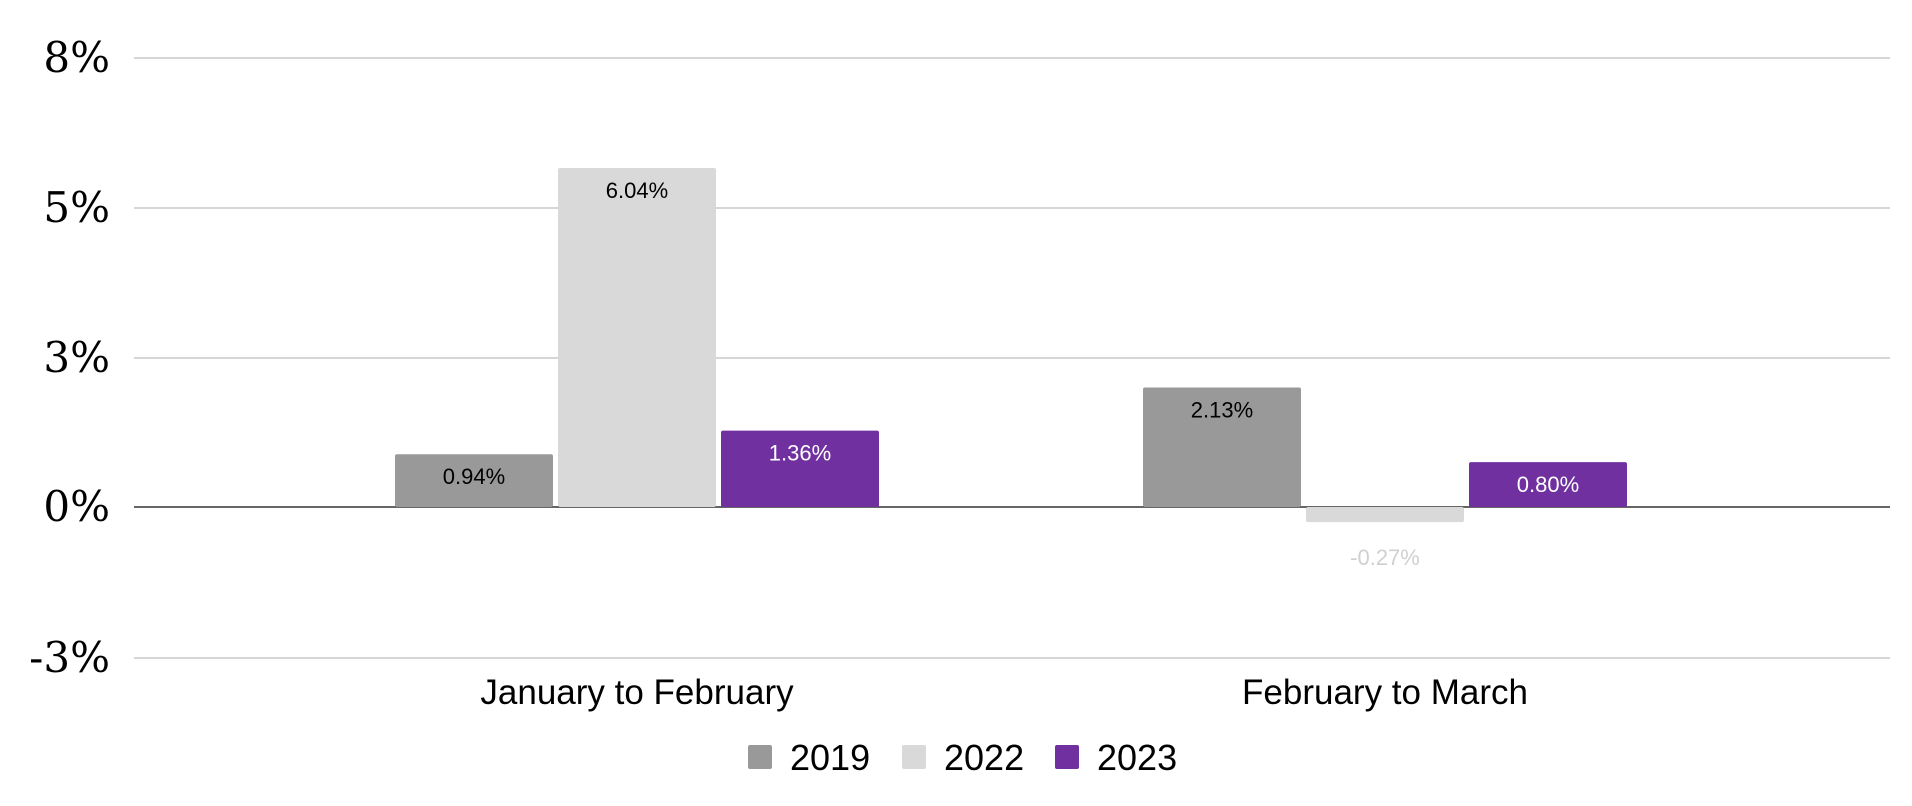 This screenshot has width=1912, height=806. What do you see at coordinates (76, 357) in the screenshot?
I see `y-tick-label: 3%` at bounding box center [76, 357].